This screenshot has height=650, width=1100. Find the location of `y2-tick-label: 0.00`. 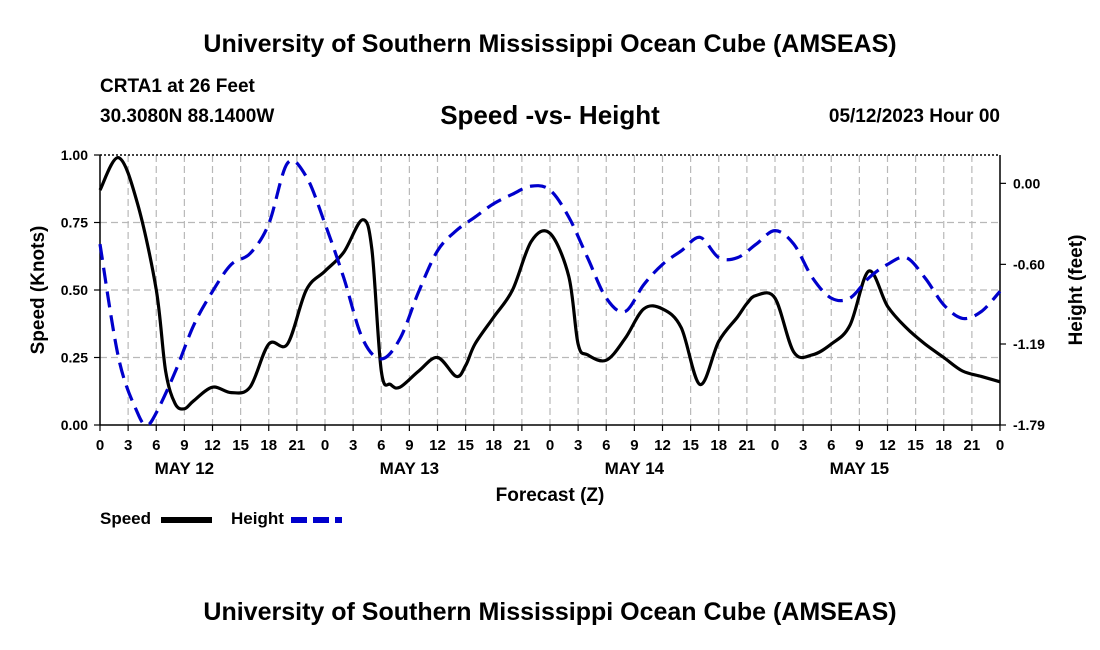

y2-tick-label: 0.00 is located at coordinates (1026, 183).